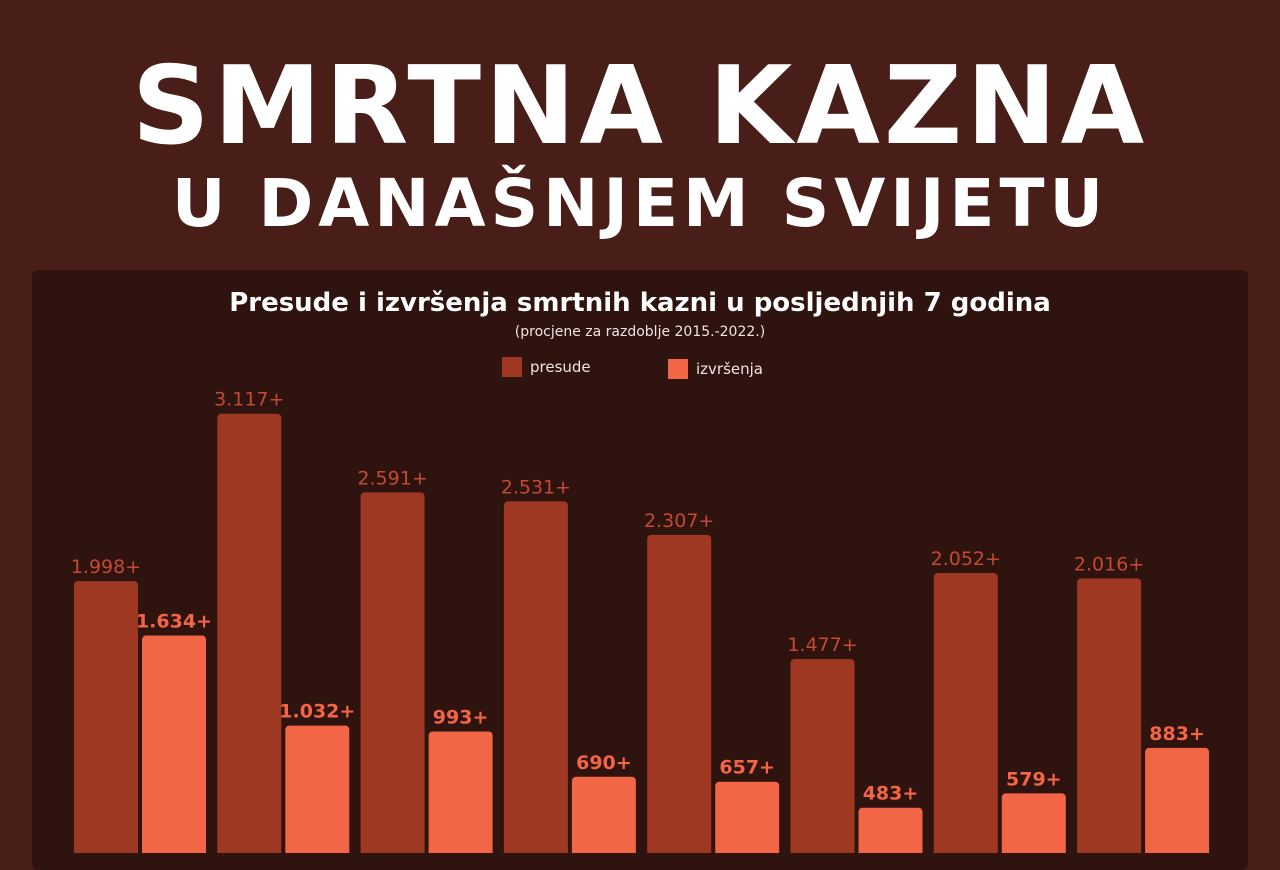 The height and width of the screenshot is (870, 1280). What do you see at coordinates (512, 367) in the screenshot?
I see `legend-swatch-presude` at bounding box center [512, 367].